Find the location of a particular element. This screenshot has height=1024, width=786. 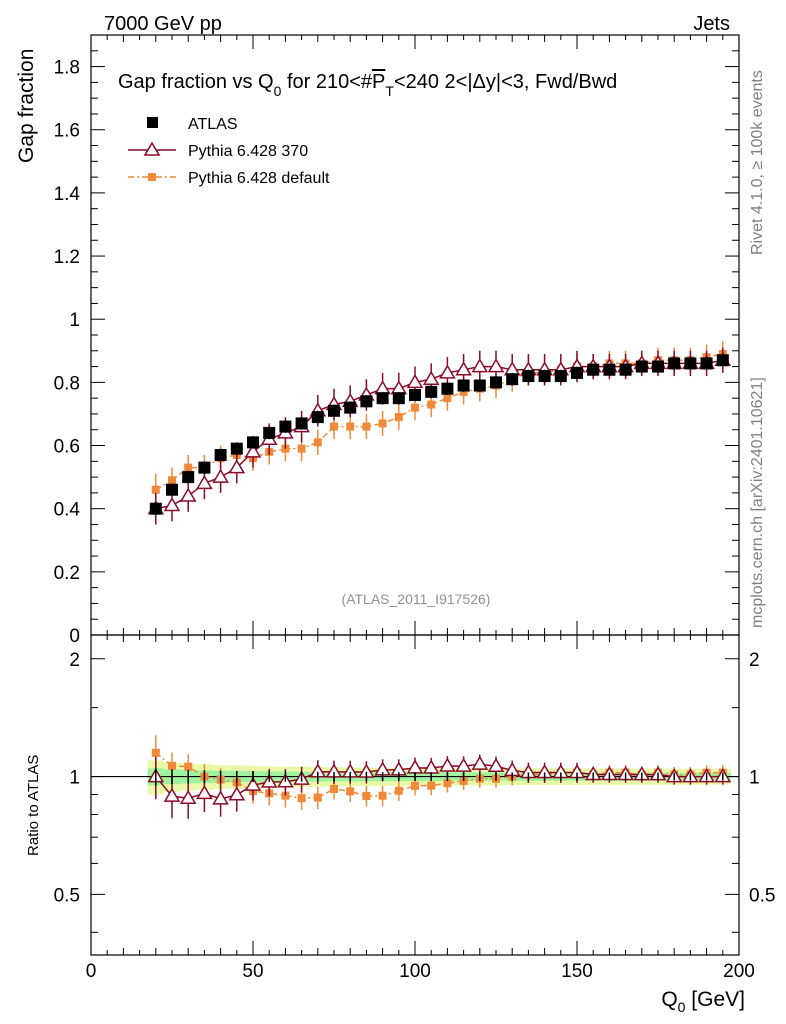

header-right: Jets is located at coordinates (711, 24).